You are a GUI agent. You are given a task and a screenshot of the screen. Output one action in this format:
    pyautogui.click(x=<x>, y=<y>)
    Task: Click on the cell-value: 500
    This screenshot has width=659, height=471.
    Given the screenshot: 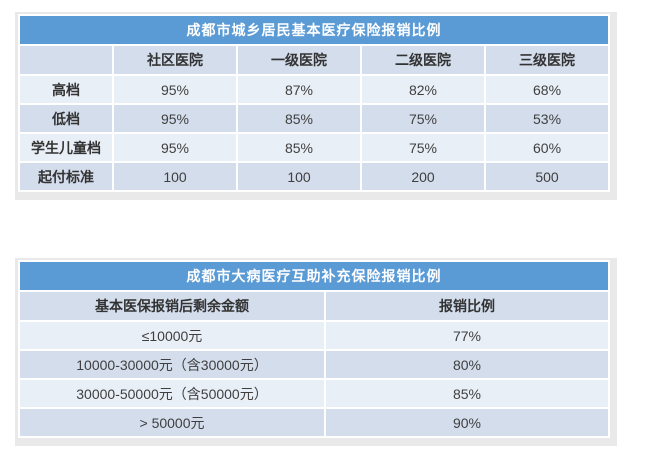 What is the action you would take?
    pyautogui.click(x=547, y=176)
    